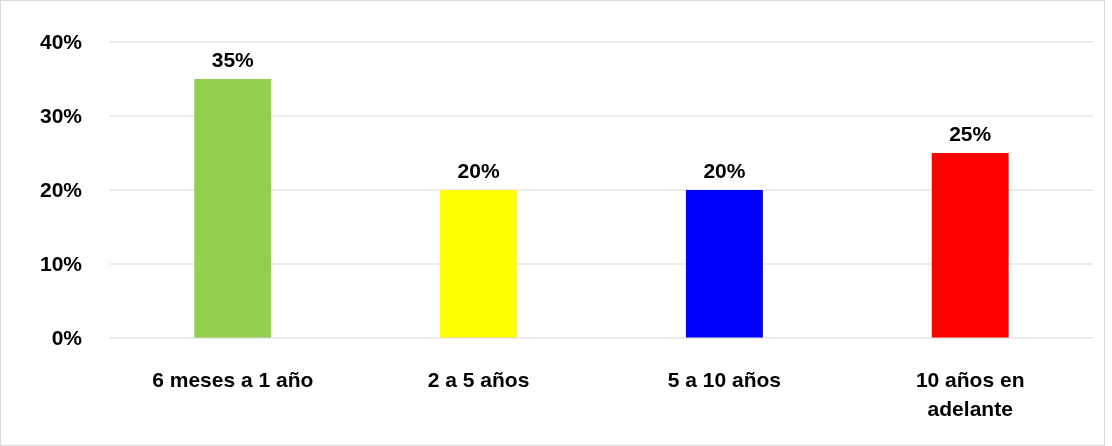  What do you see at coordinates (61, 190) in the screenshot?
I see `y-tick-label: 20%` at bounding box center [61, 190].